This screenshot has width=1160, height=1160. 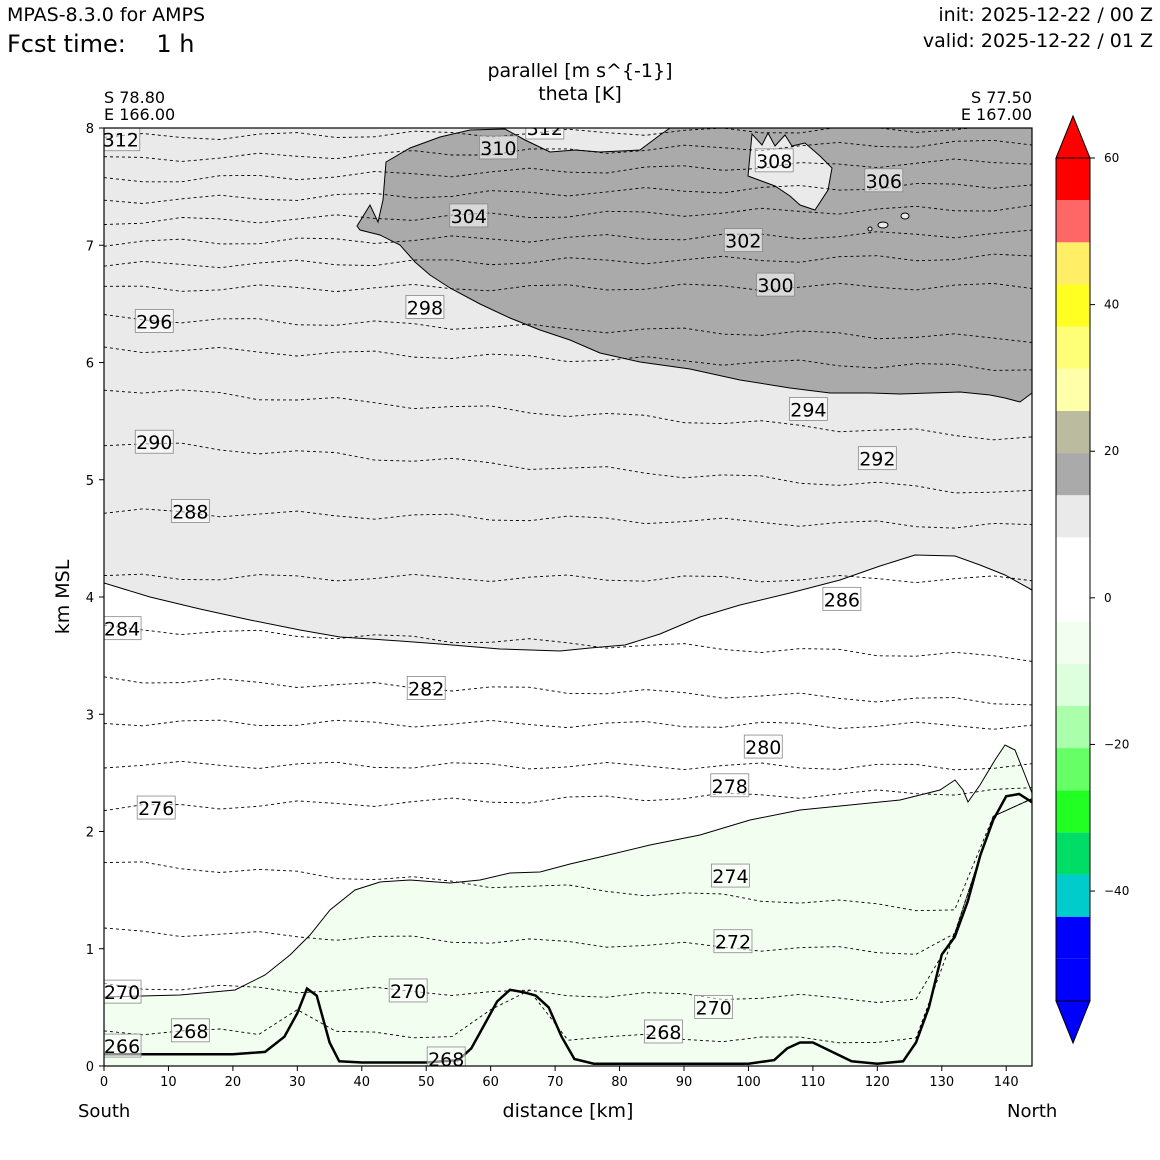 I want to click on contour-label: 300, so click(x=775, y=284).